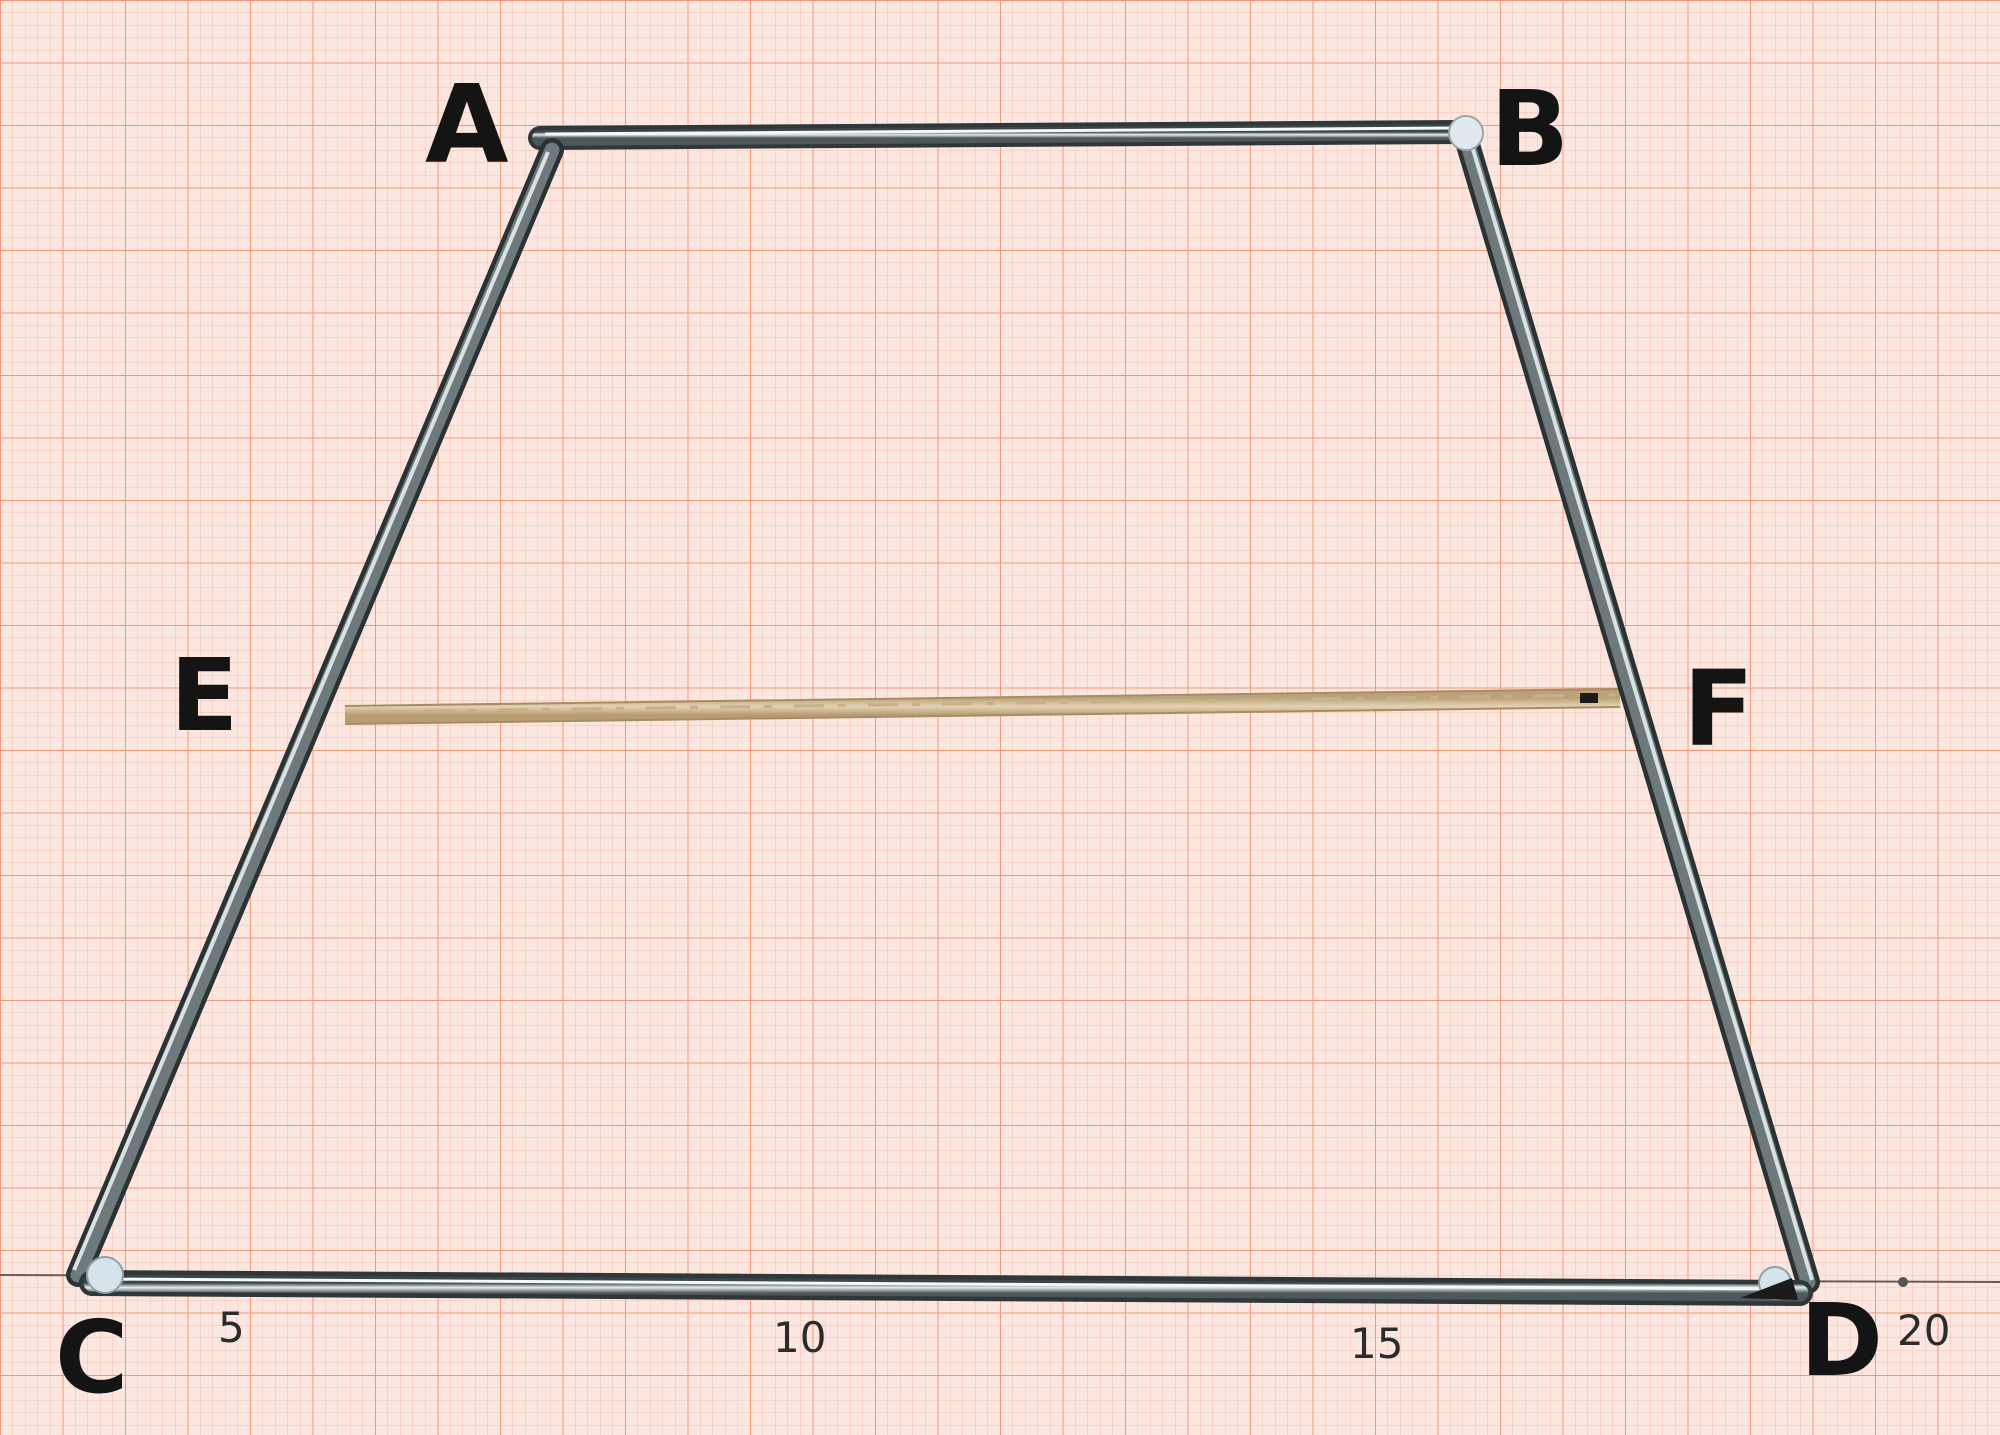 The image size is (2000, 1435). What do you see at coordinates (1923, 1330) in the screenshot?
I see `scale-mark-20: 20` at bounding box center [1923, 1330].